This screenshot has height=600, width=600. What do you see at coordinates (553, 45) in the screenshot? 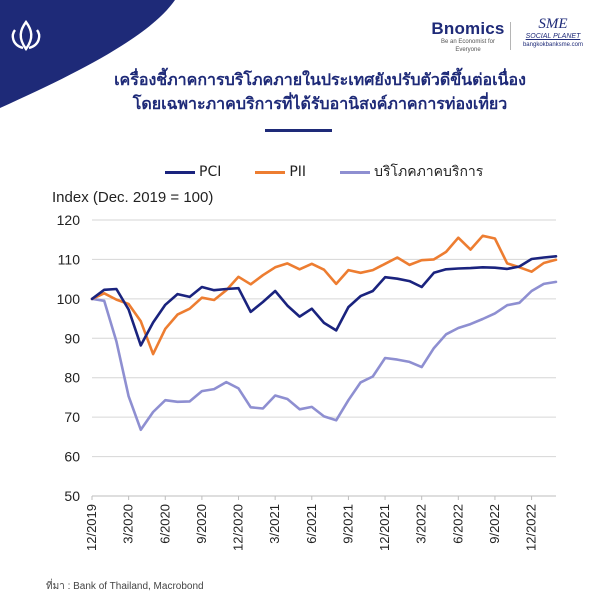
I see `sme-website: bangkokbanksme.com` at bounding box center [553, 45].